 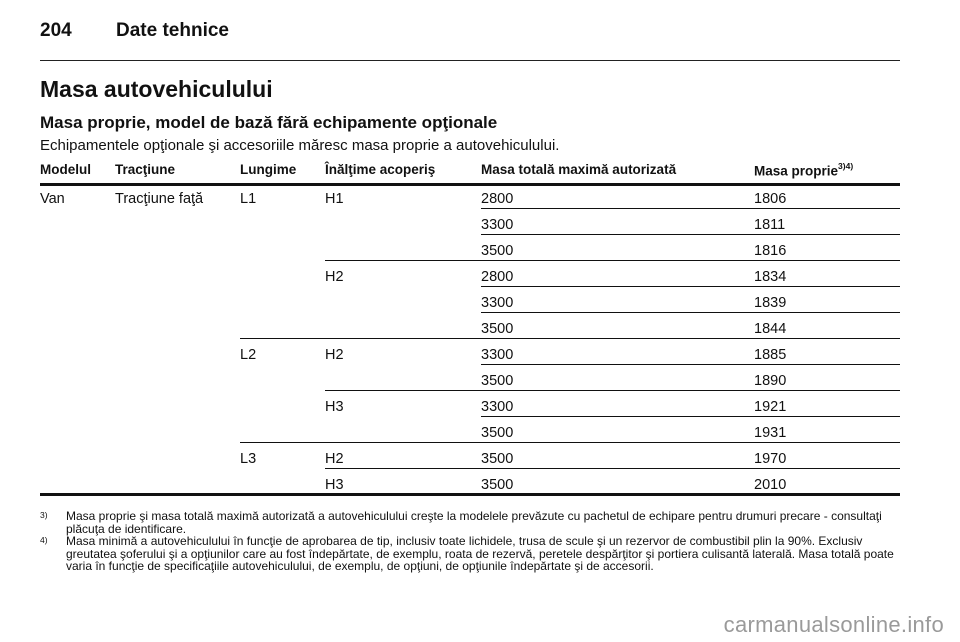 What do you see at coordinates (770, 251) in the screenshot?
I see `cell-curb-weight: 1816` at bounding box center [770, 251].